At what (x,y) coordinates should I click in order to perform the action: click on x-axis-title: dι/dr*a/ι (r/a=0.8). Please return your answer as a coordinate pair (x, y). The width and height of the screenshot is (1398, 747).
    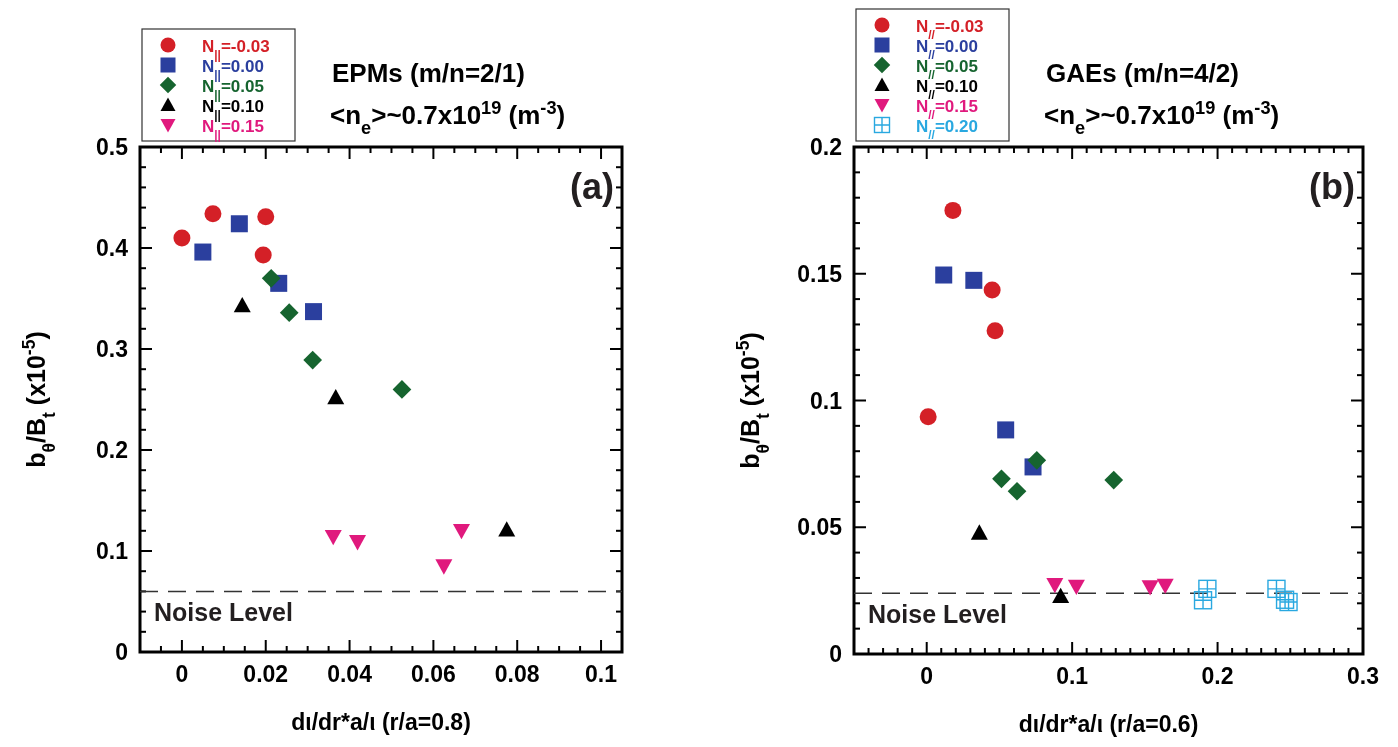
    Looking at the image, I should click on (381, 722).